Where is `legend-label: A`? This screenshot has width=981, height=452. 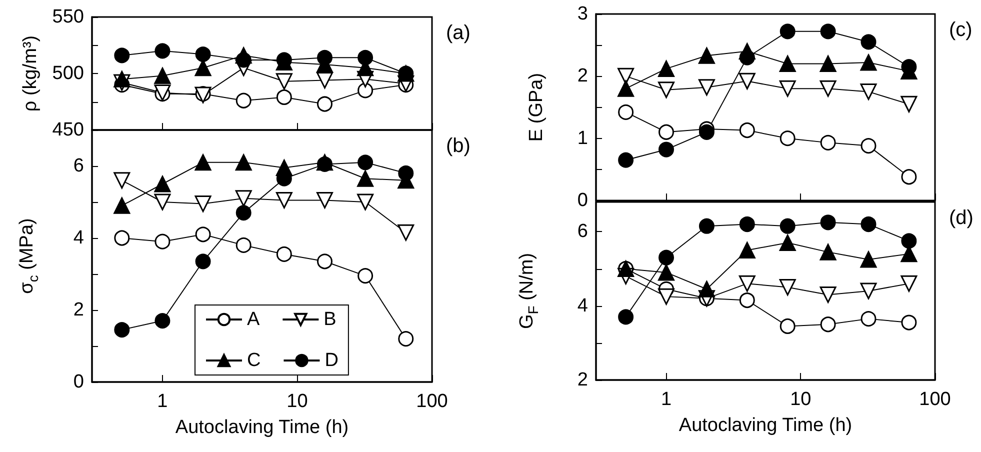 legend-label: A is located at coordinates (253, 319).